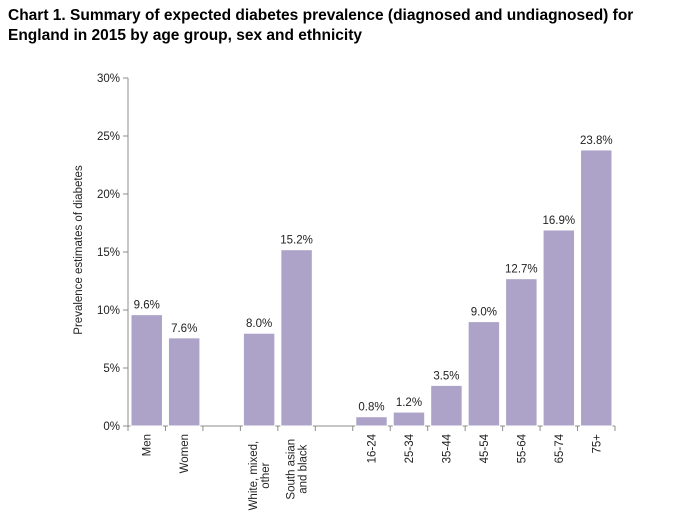 The width and height of the screenshot is (680, 530). Describe the element at coordinates (111, 369) in the screenshot. I see `y-tick-label: 5%` at that location.